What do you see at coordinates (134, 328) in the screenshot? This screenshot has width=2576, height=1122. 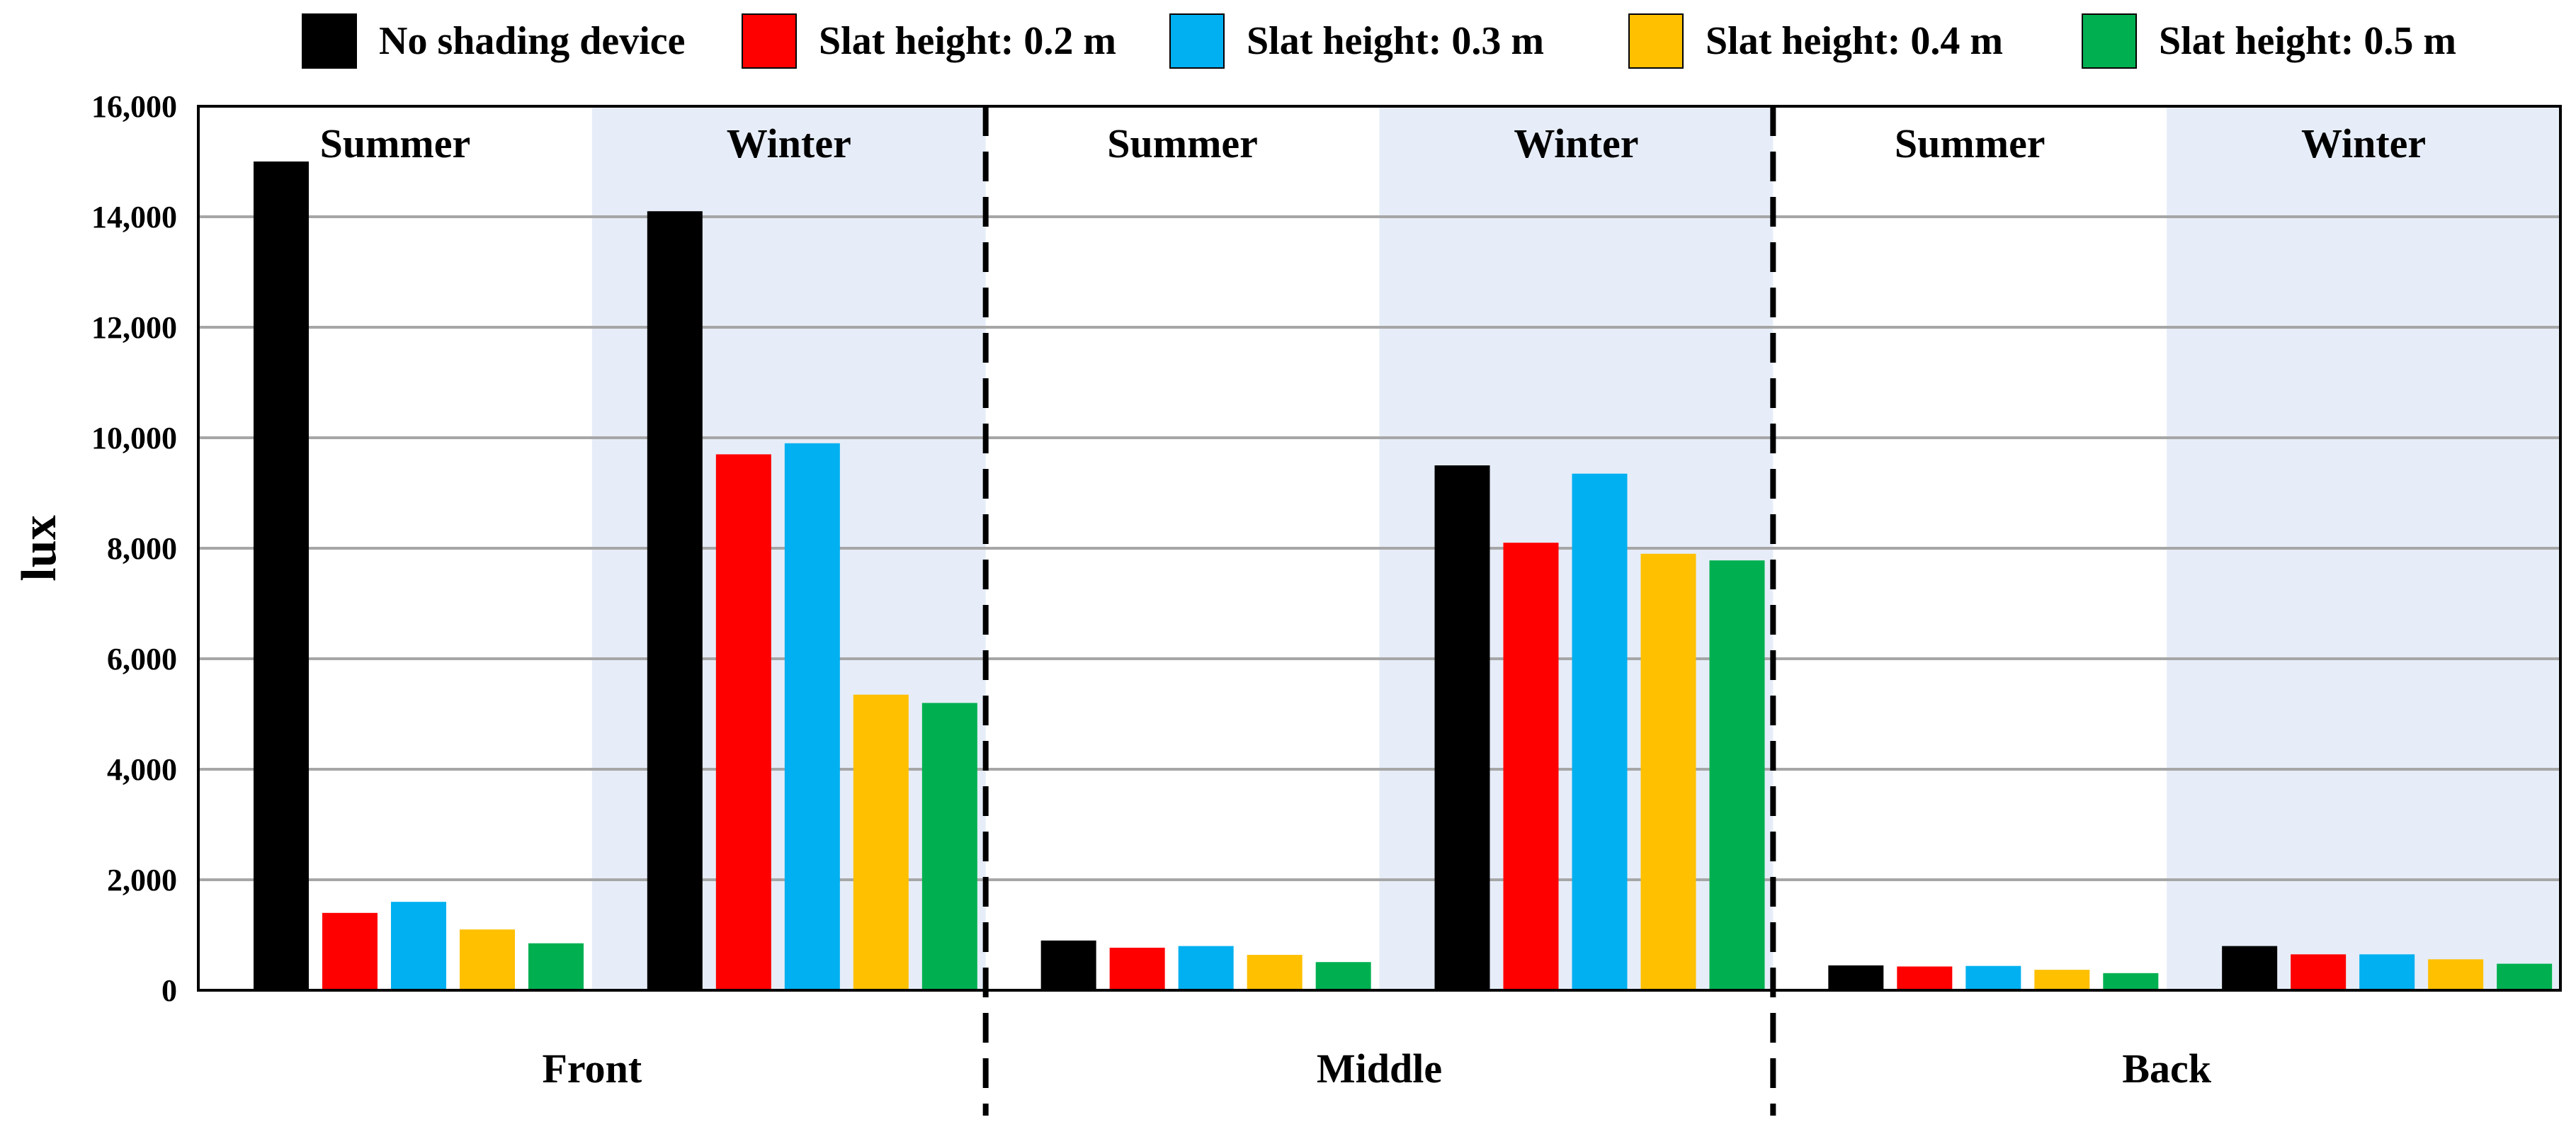 I see `y-tick-label: 12,000` at bounding box center [134, 328].